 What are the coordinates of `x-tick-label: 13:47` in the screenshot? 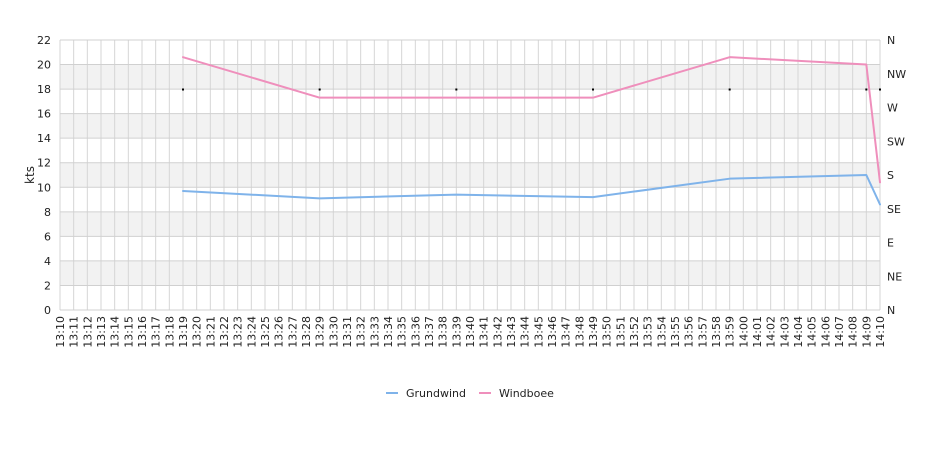 It's located at (566, 332).